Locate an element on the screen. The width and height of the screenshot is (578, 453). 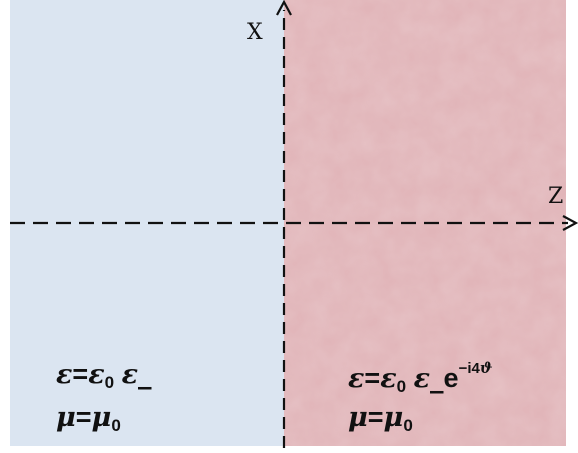
x-axis-arrowhead is located at coordinates (284, 8).